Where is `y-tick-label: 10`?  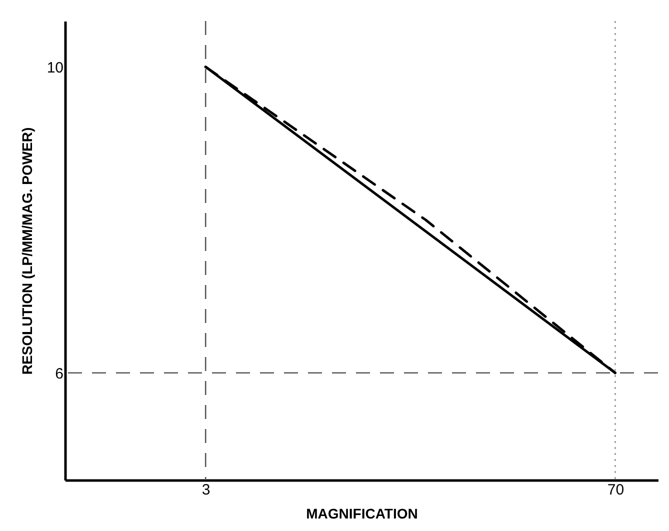
y-tick-label: 10 is located at coordinates (55, 67).